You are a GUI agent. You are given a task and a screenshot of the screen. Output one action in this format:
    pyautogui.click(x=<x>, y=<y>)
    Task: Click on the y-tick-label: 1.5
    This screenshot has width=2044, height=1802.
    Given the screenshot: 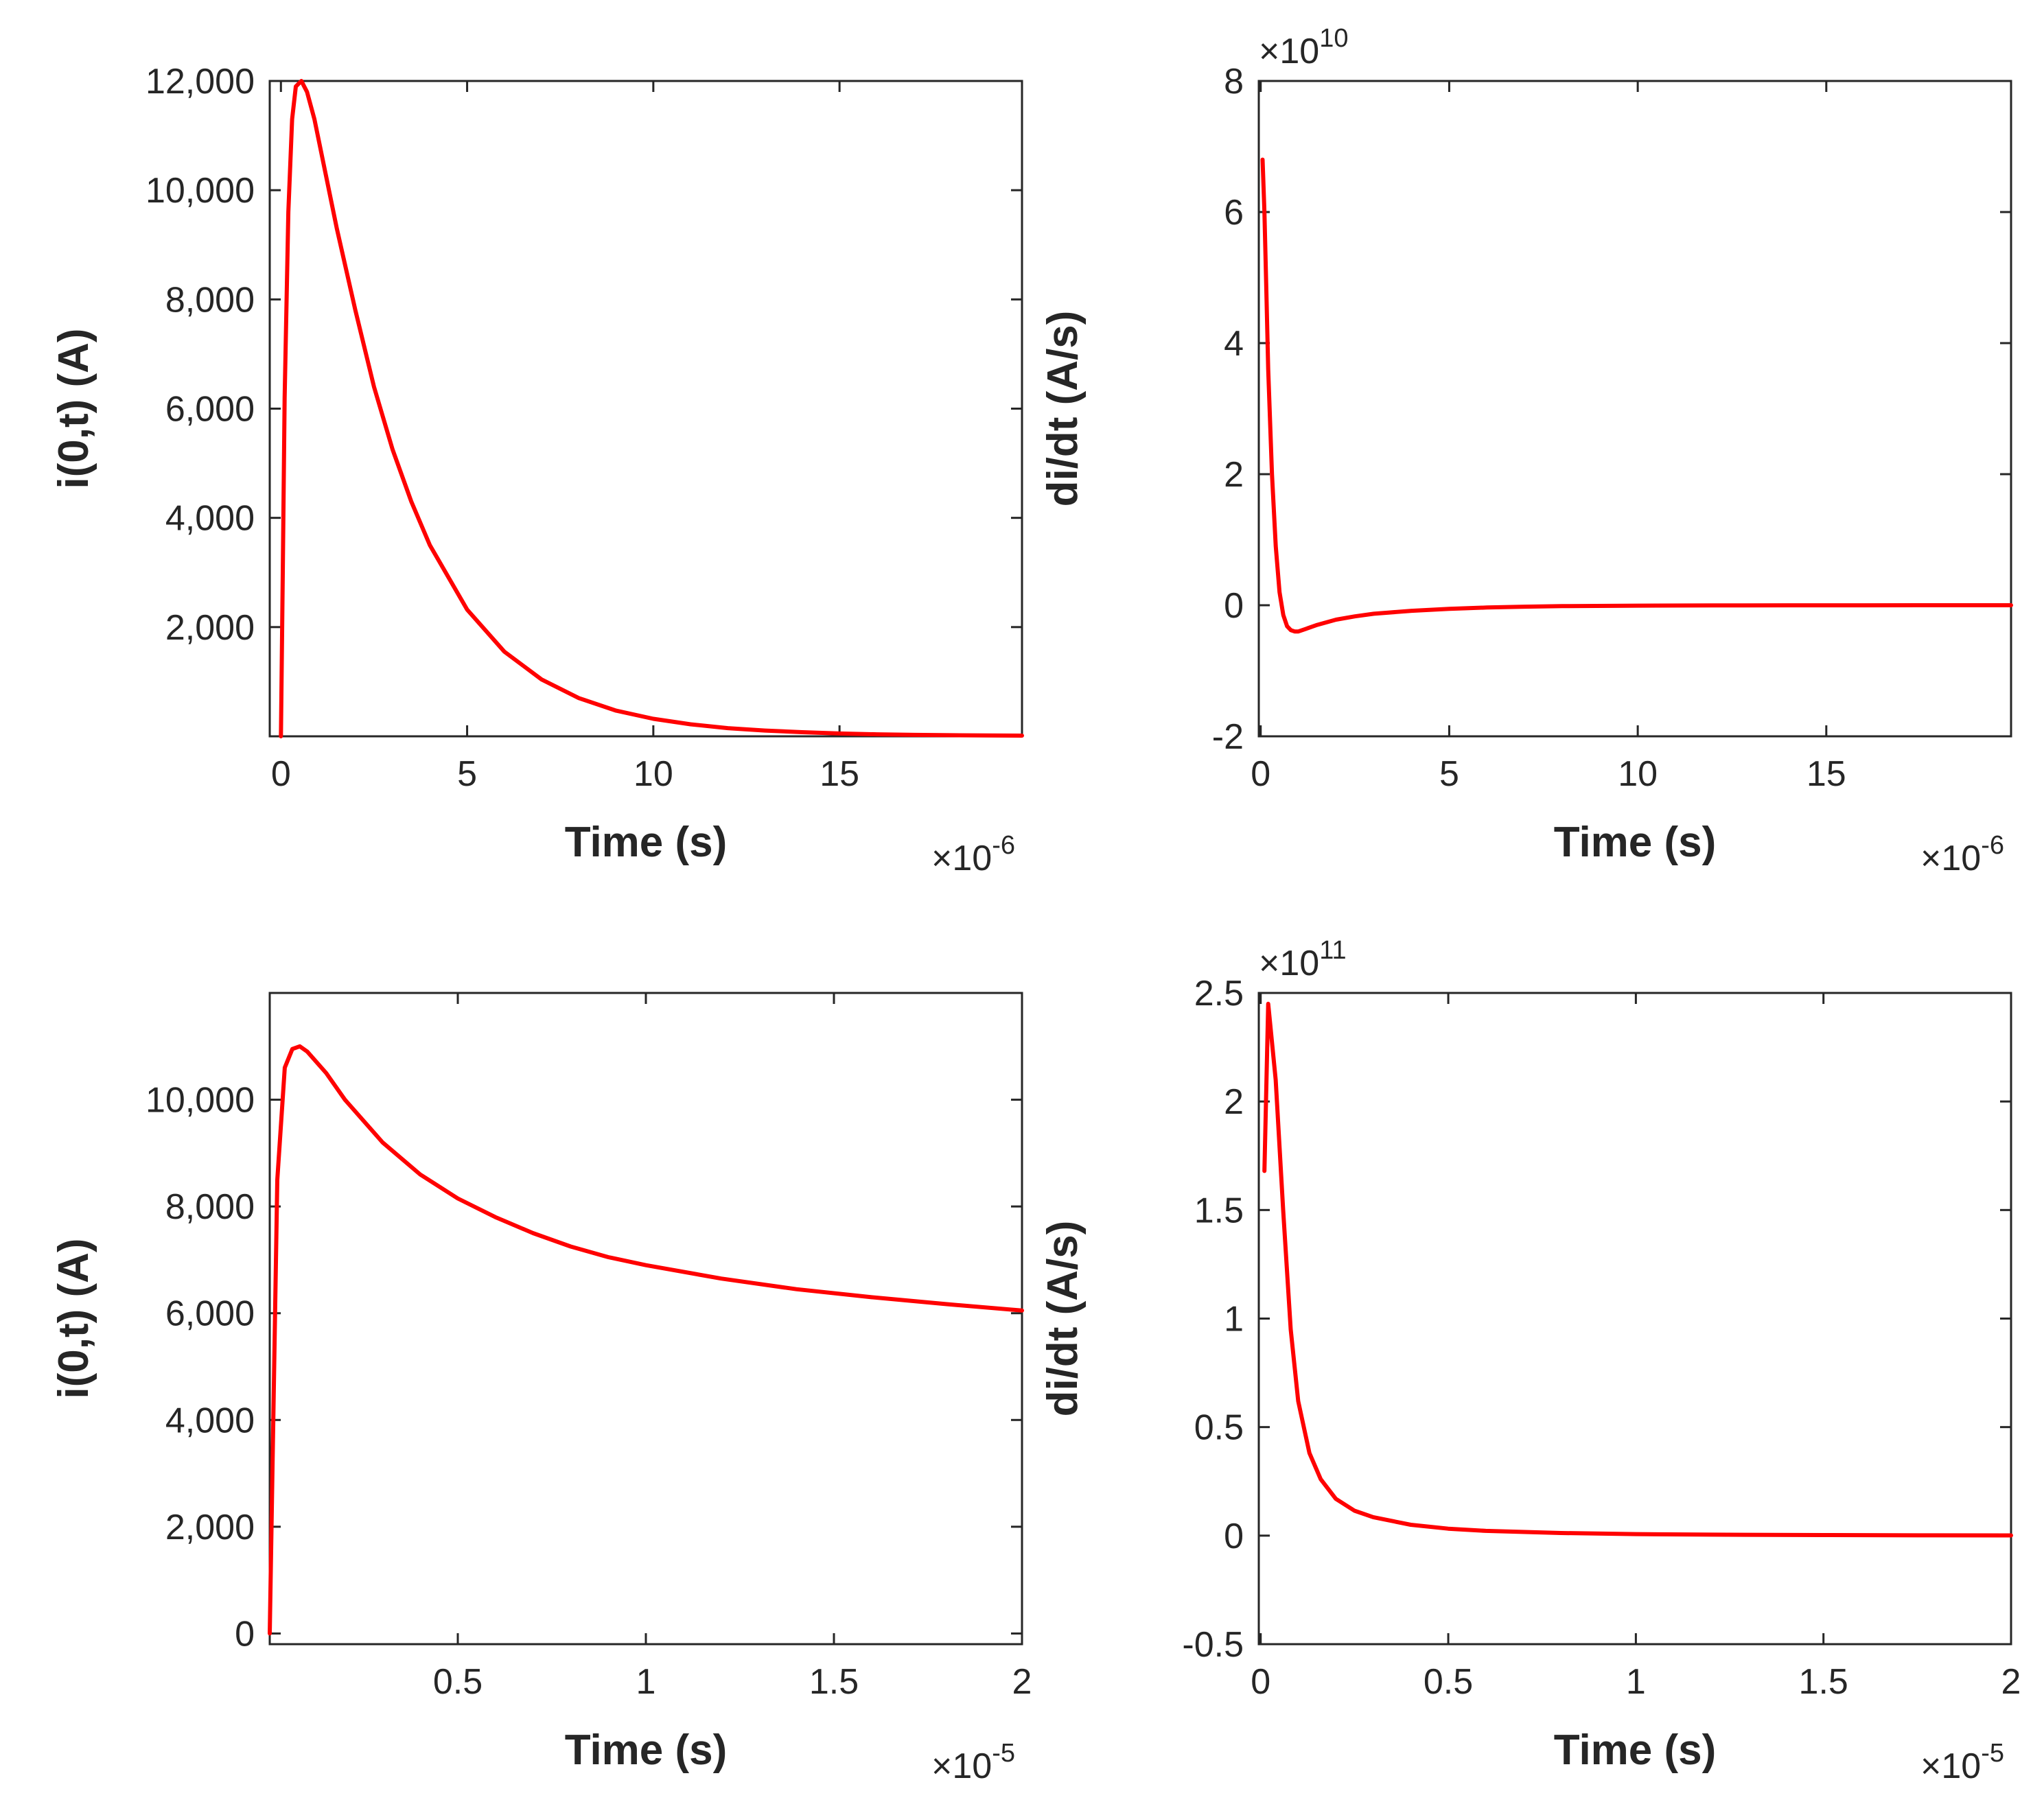 What is the action you would take?
    pyautogui.click(x=1219, y=1210)
    